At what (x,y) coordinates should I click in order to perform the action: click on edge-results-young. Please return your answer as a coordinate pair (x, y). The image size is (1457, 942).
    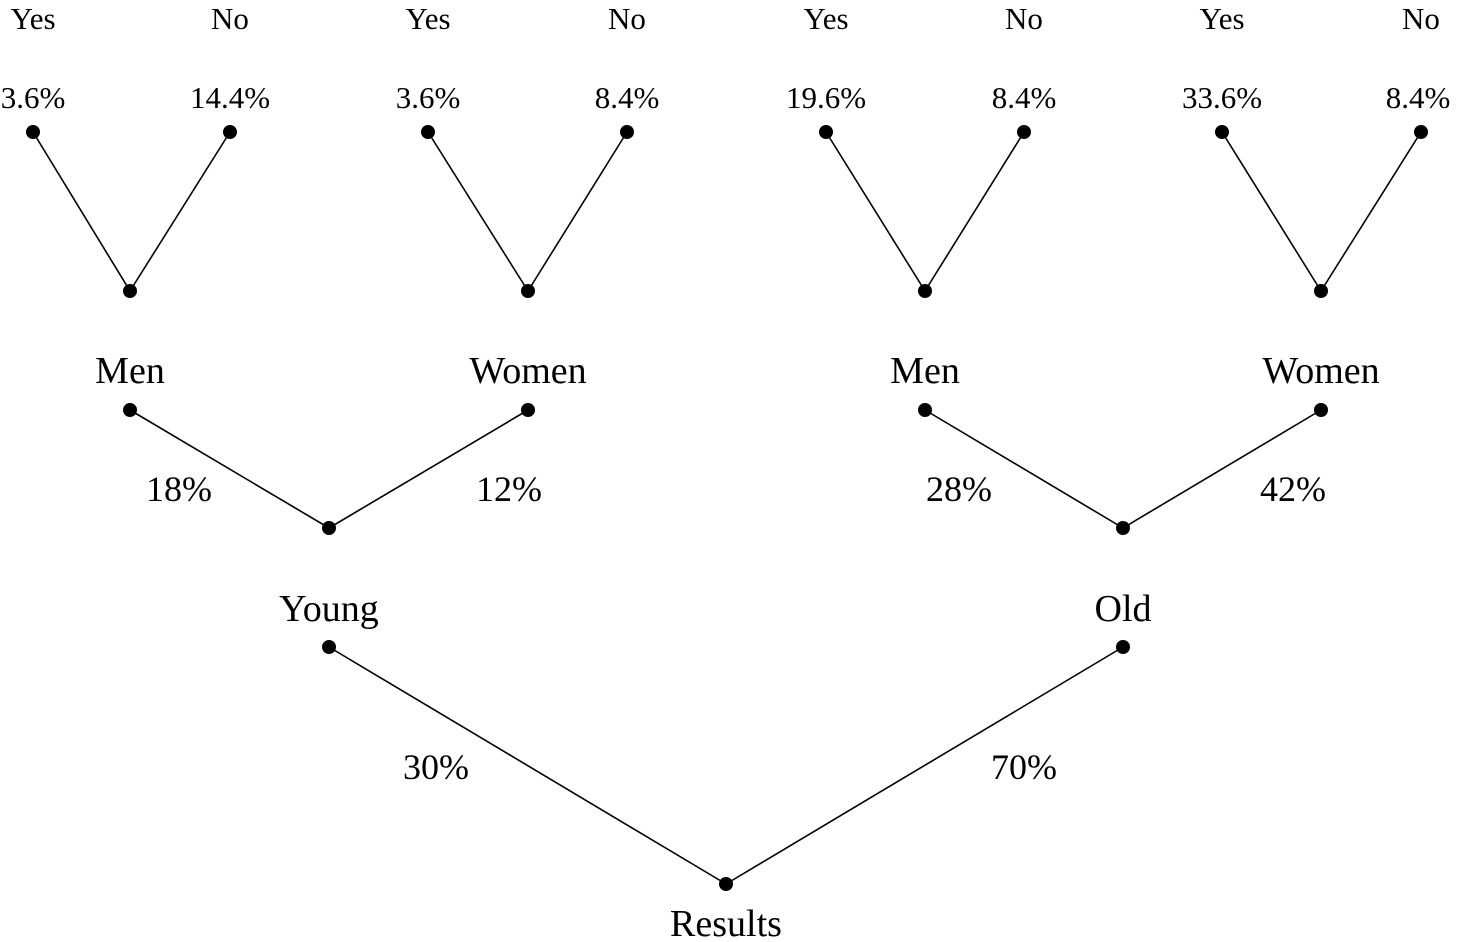
    Looking at the image, I should click on (527, 765).